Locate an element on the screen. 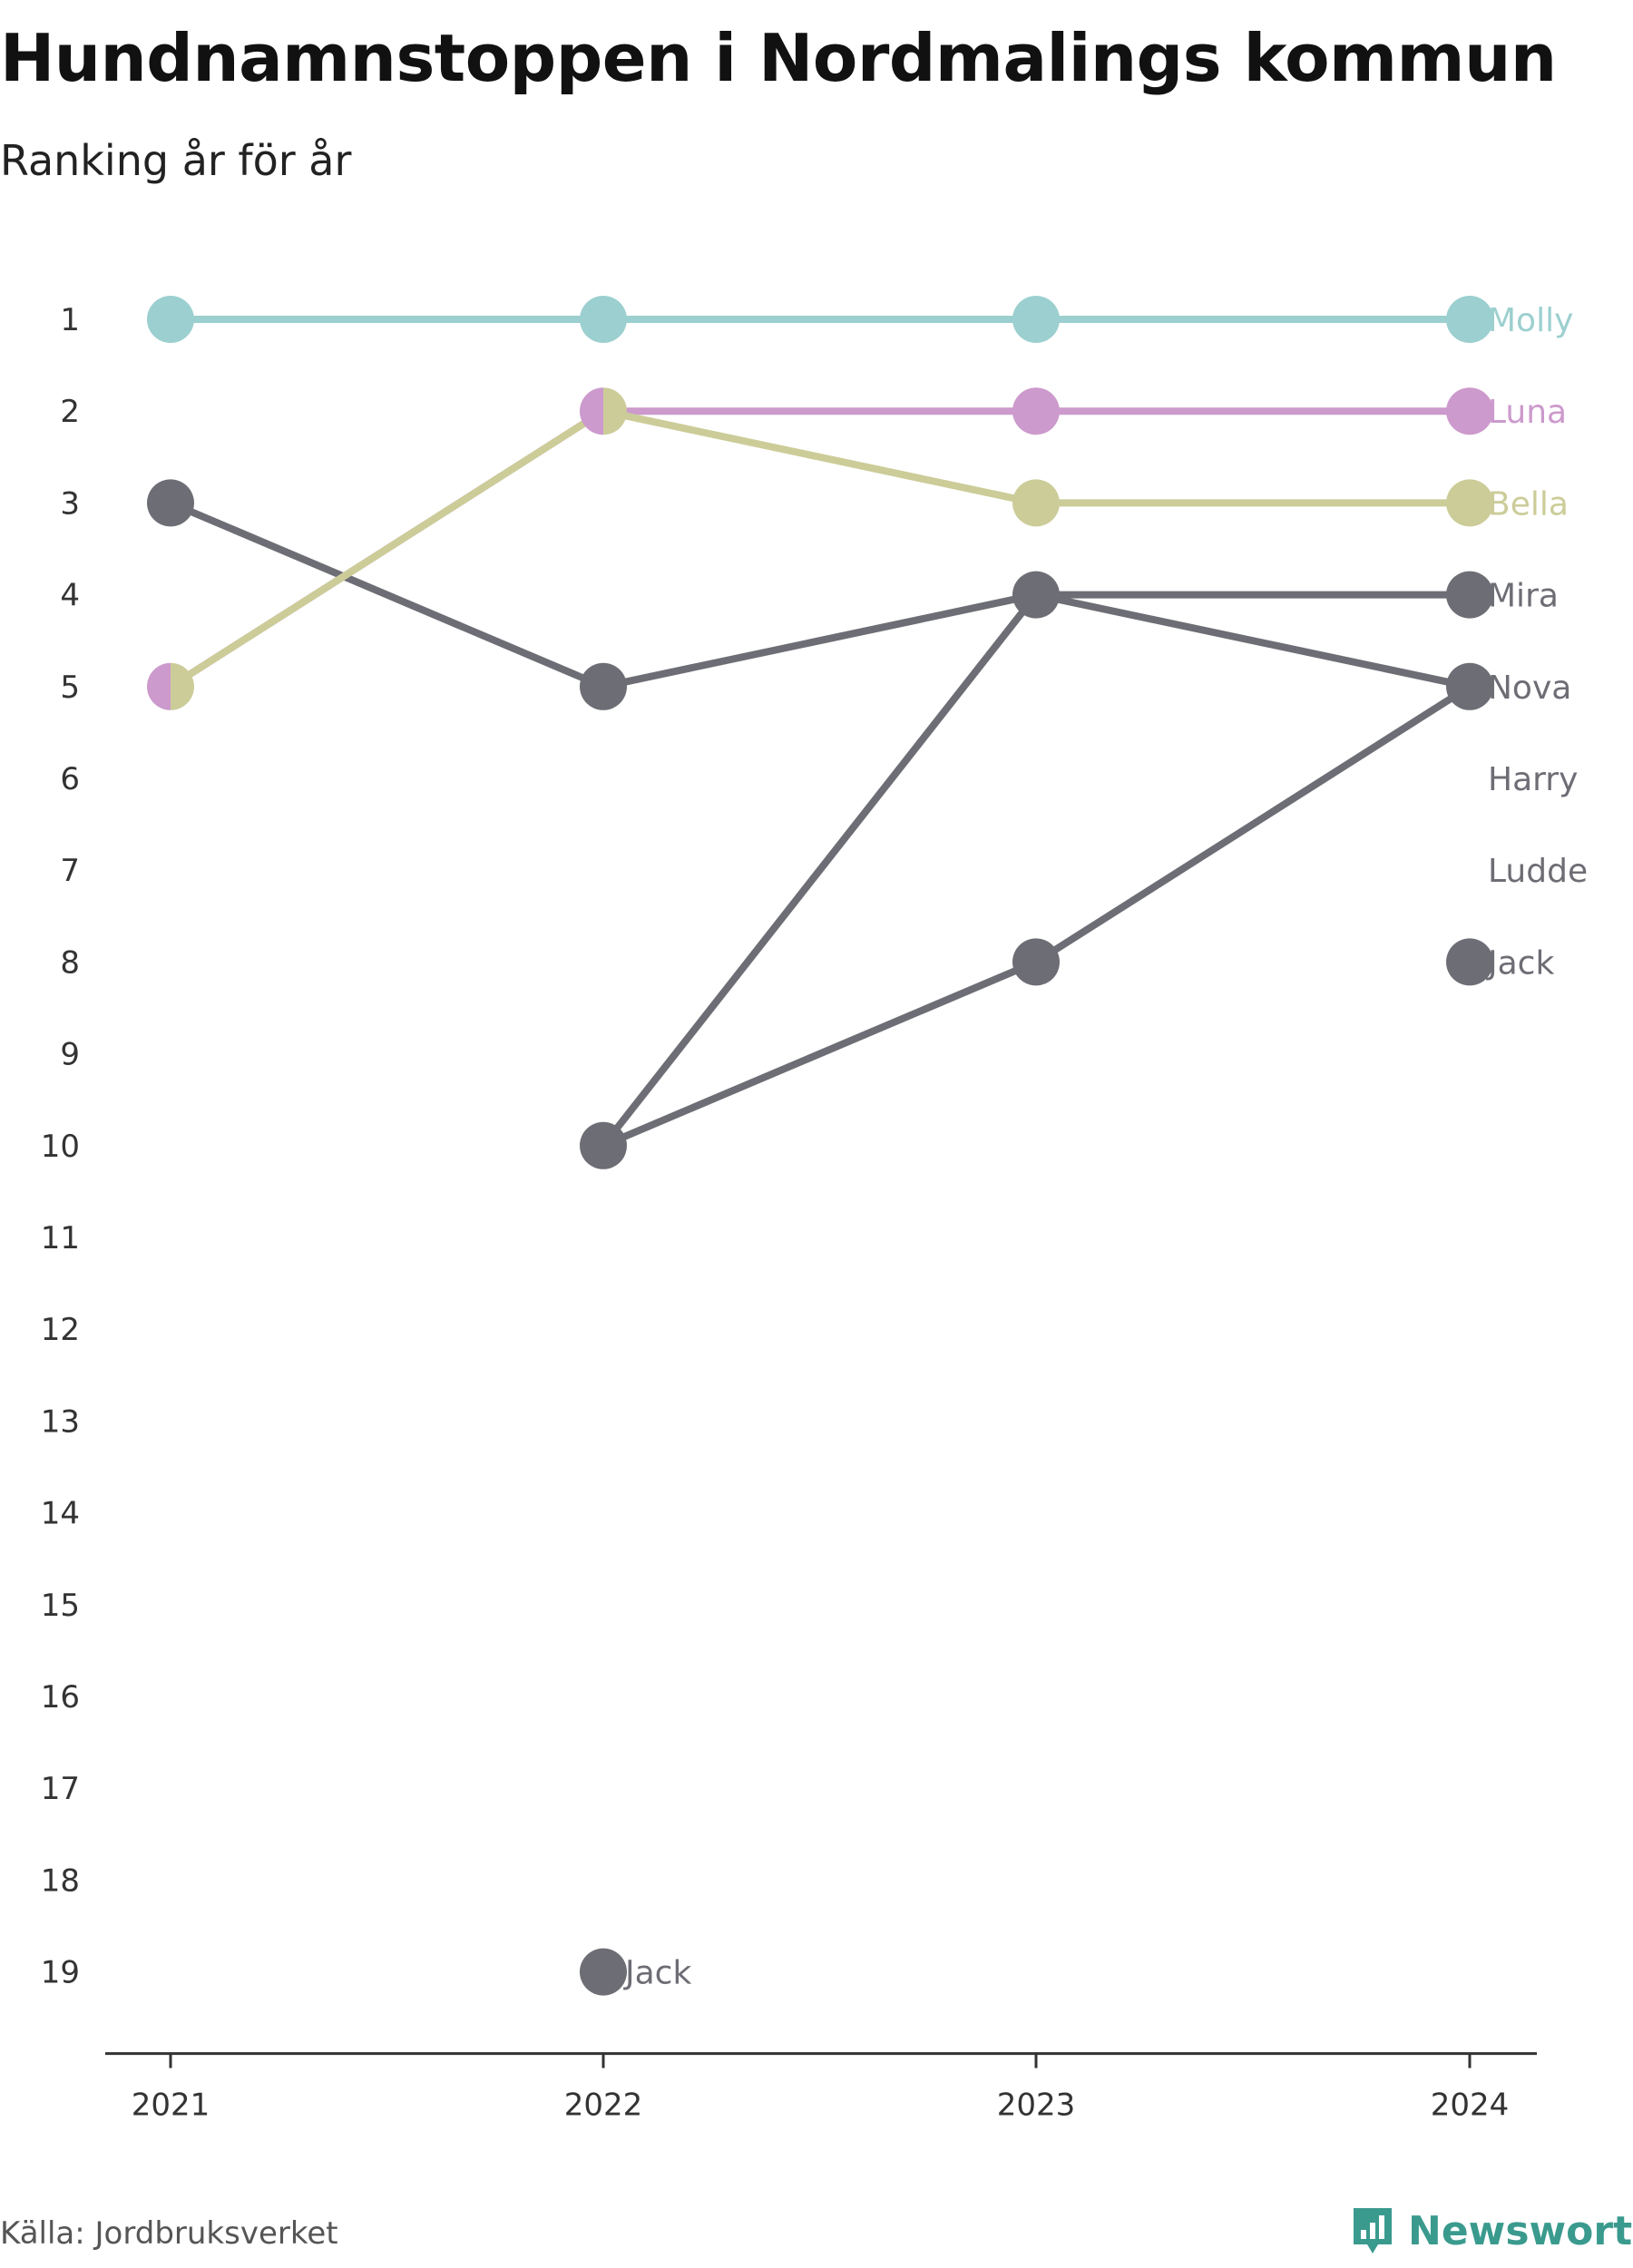  line-bella-2022-2023 is located at coordinates (820, 457).